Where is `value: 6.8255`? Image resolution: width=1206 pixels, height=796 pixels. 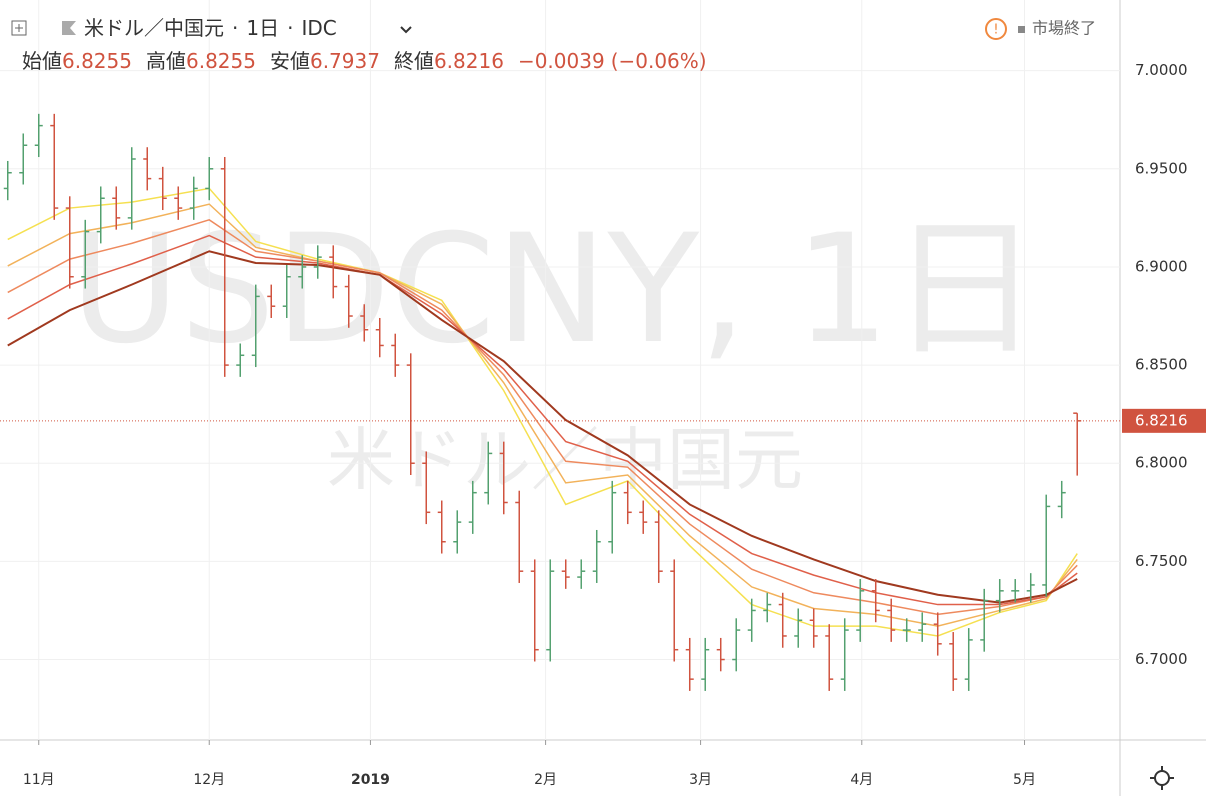 value: 6.8255 is located at coordinates (97, 61).